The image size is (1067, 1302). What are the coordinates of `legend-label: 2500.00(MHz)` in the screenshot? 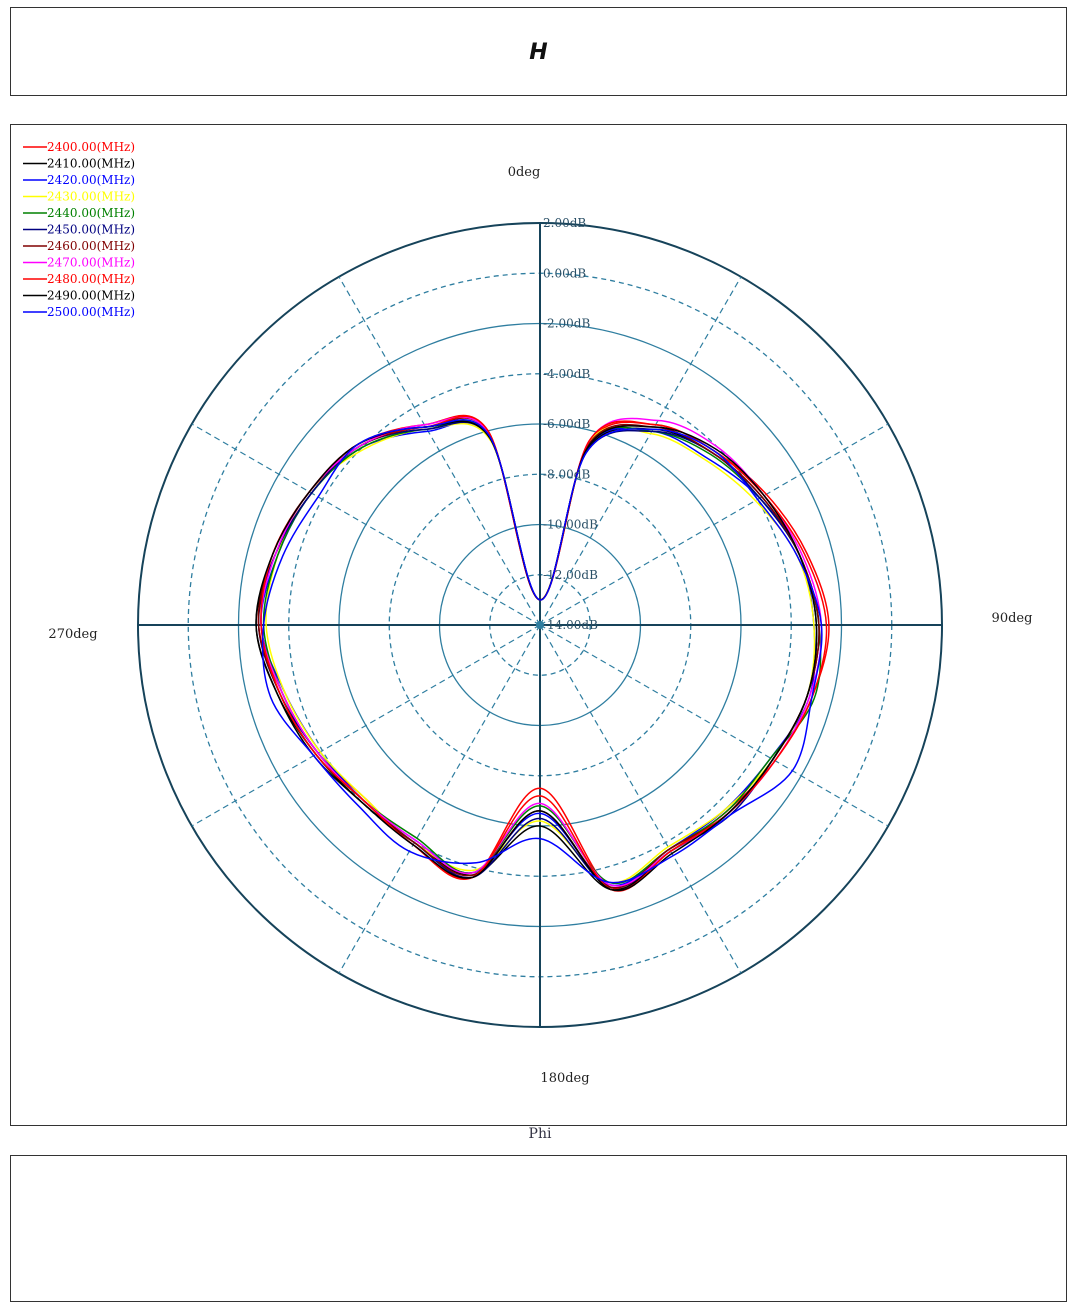 It's located at (91, 312).